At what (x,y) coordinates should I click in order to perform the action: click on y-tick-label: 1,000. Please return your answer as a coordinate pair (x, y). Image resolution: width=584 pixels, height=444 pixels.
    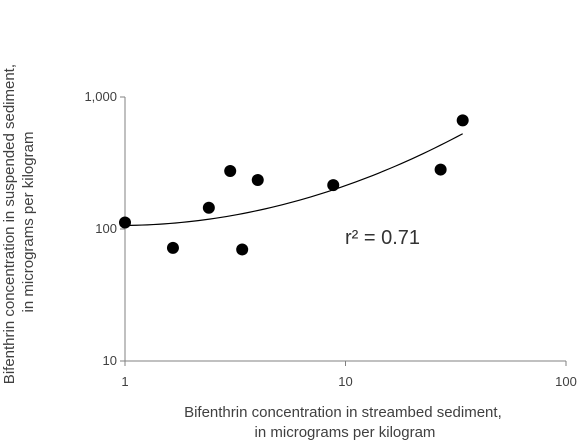
    Looking at the image, I should click on (100, 96).